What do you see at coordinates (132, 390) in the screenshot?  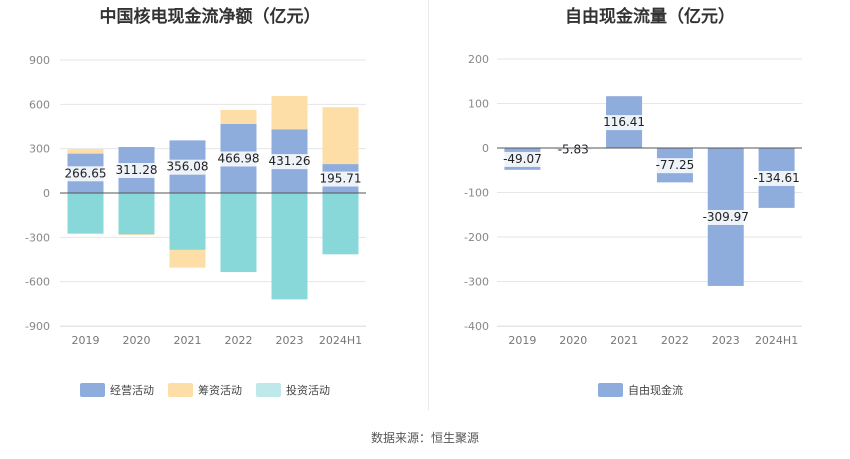 I see `legend-label-operating: 经营活动` at bounding box center [132, 390].